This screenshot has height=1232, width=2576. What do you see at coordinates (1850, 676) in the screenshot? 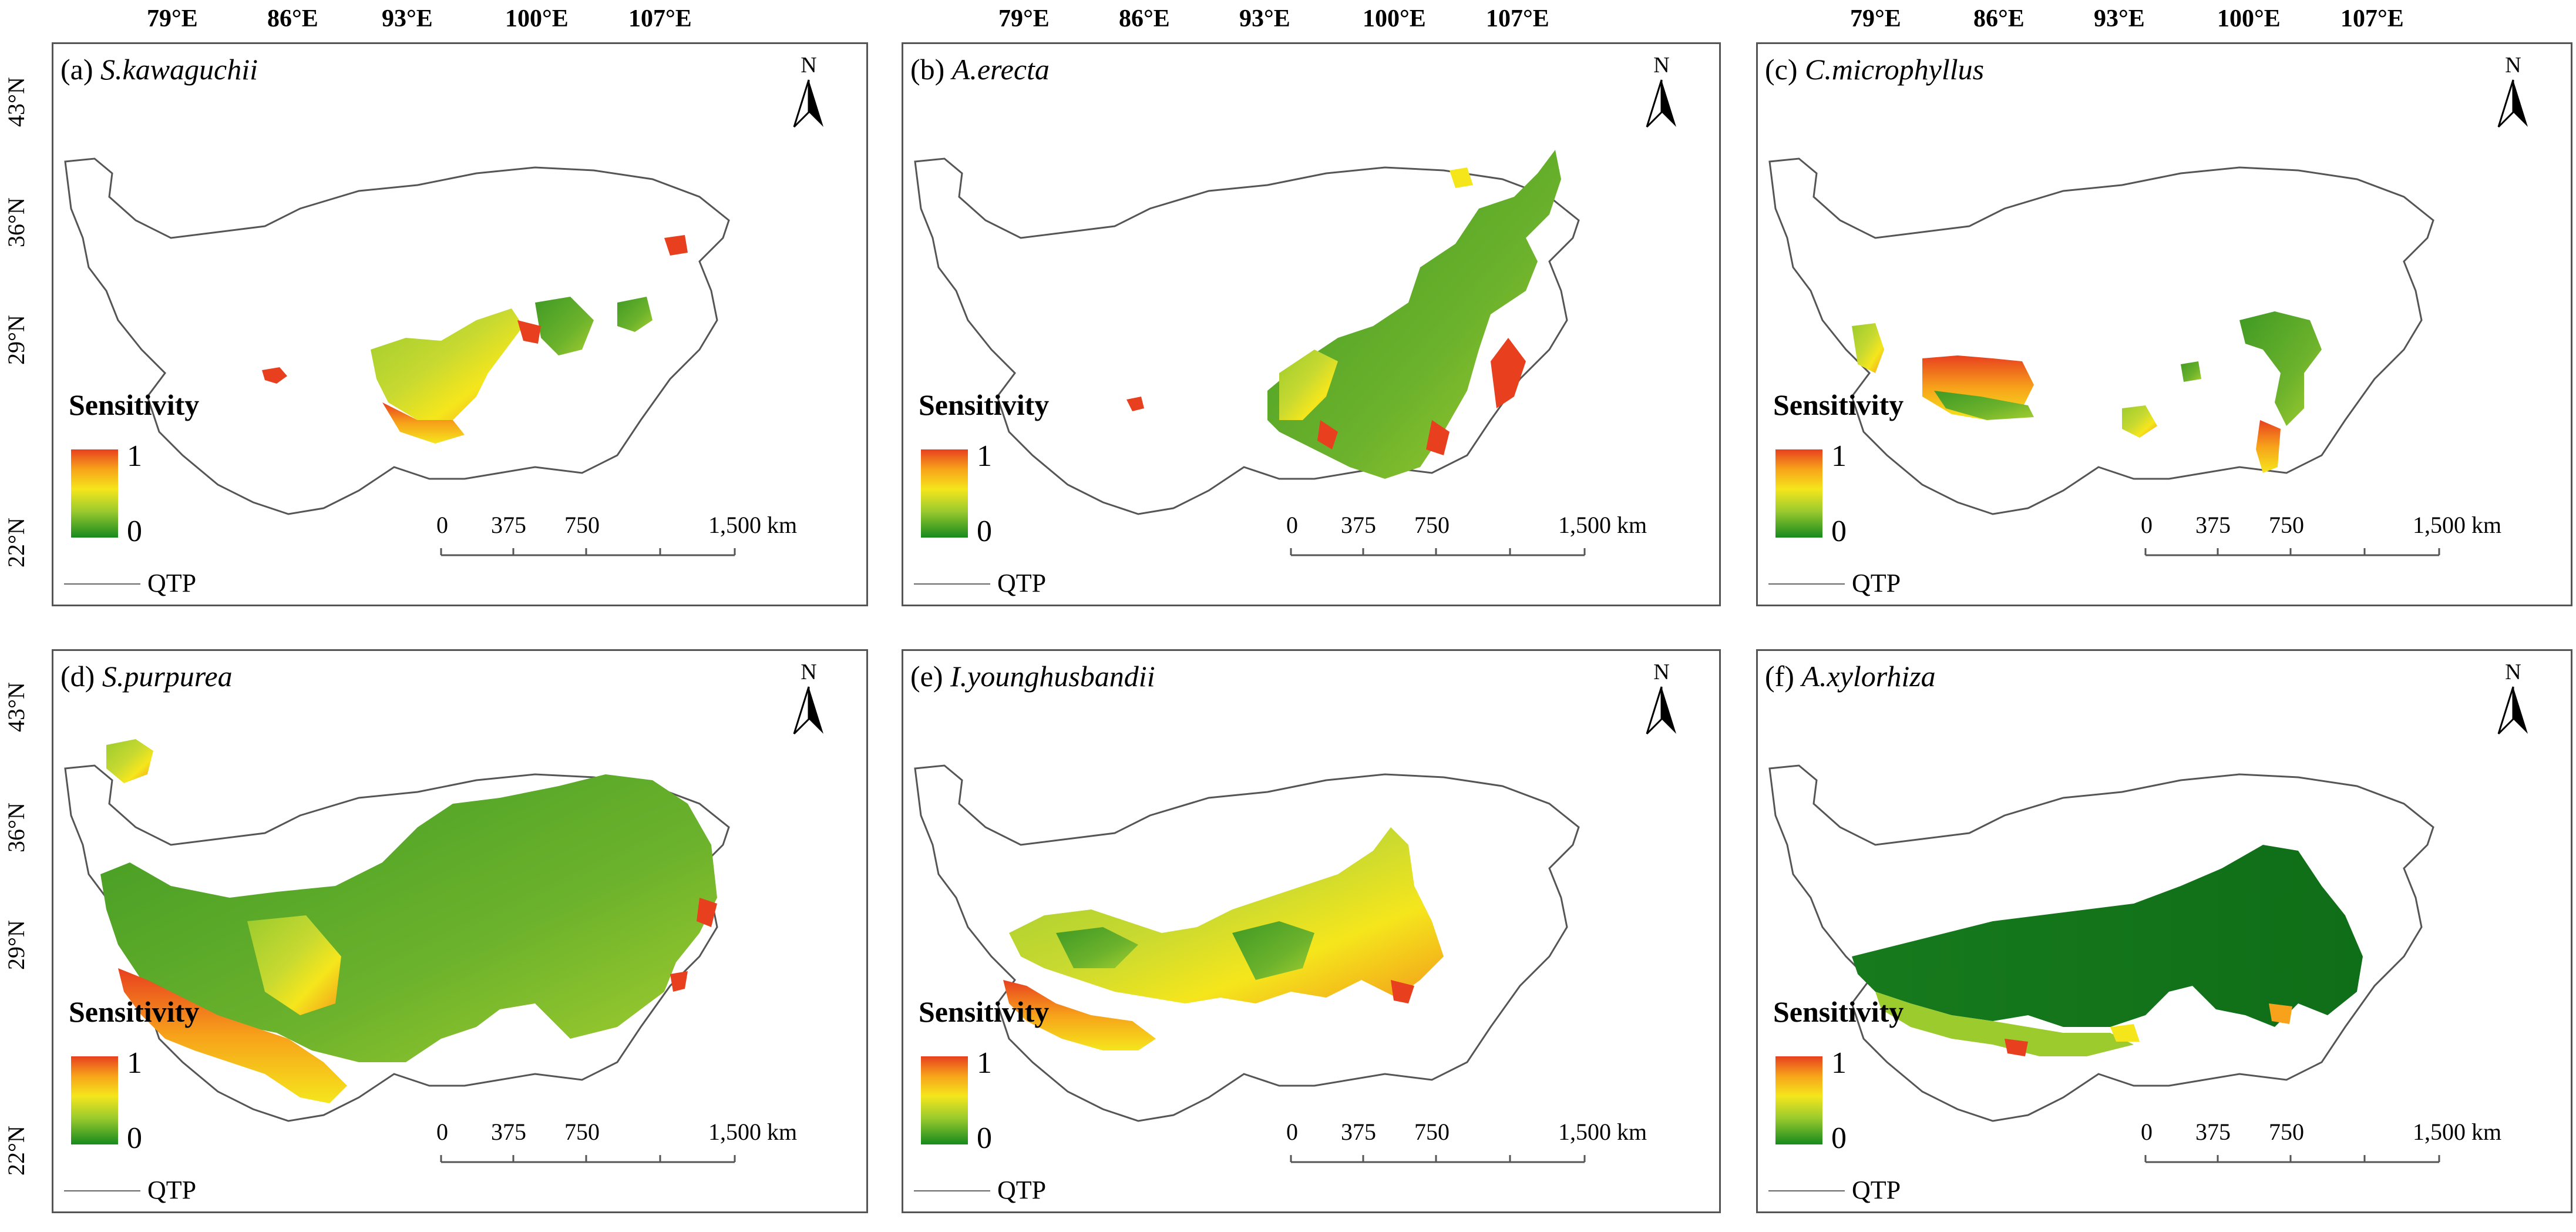
I see `panel-title: (f) A.xylorhiza` at bounding box center [1850, 676].